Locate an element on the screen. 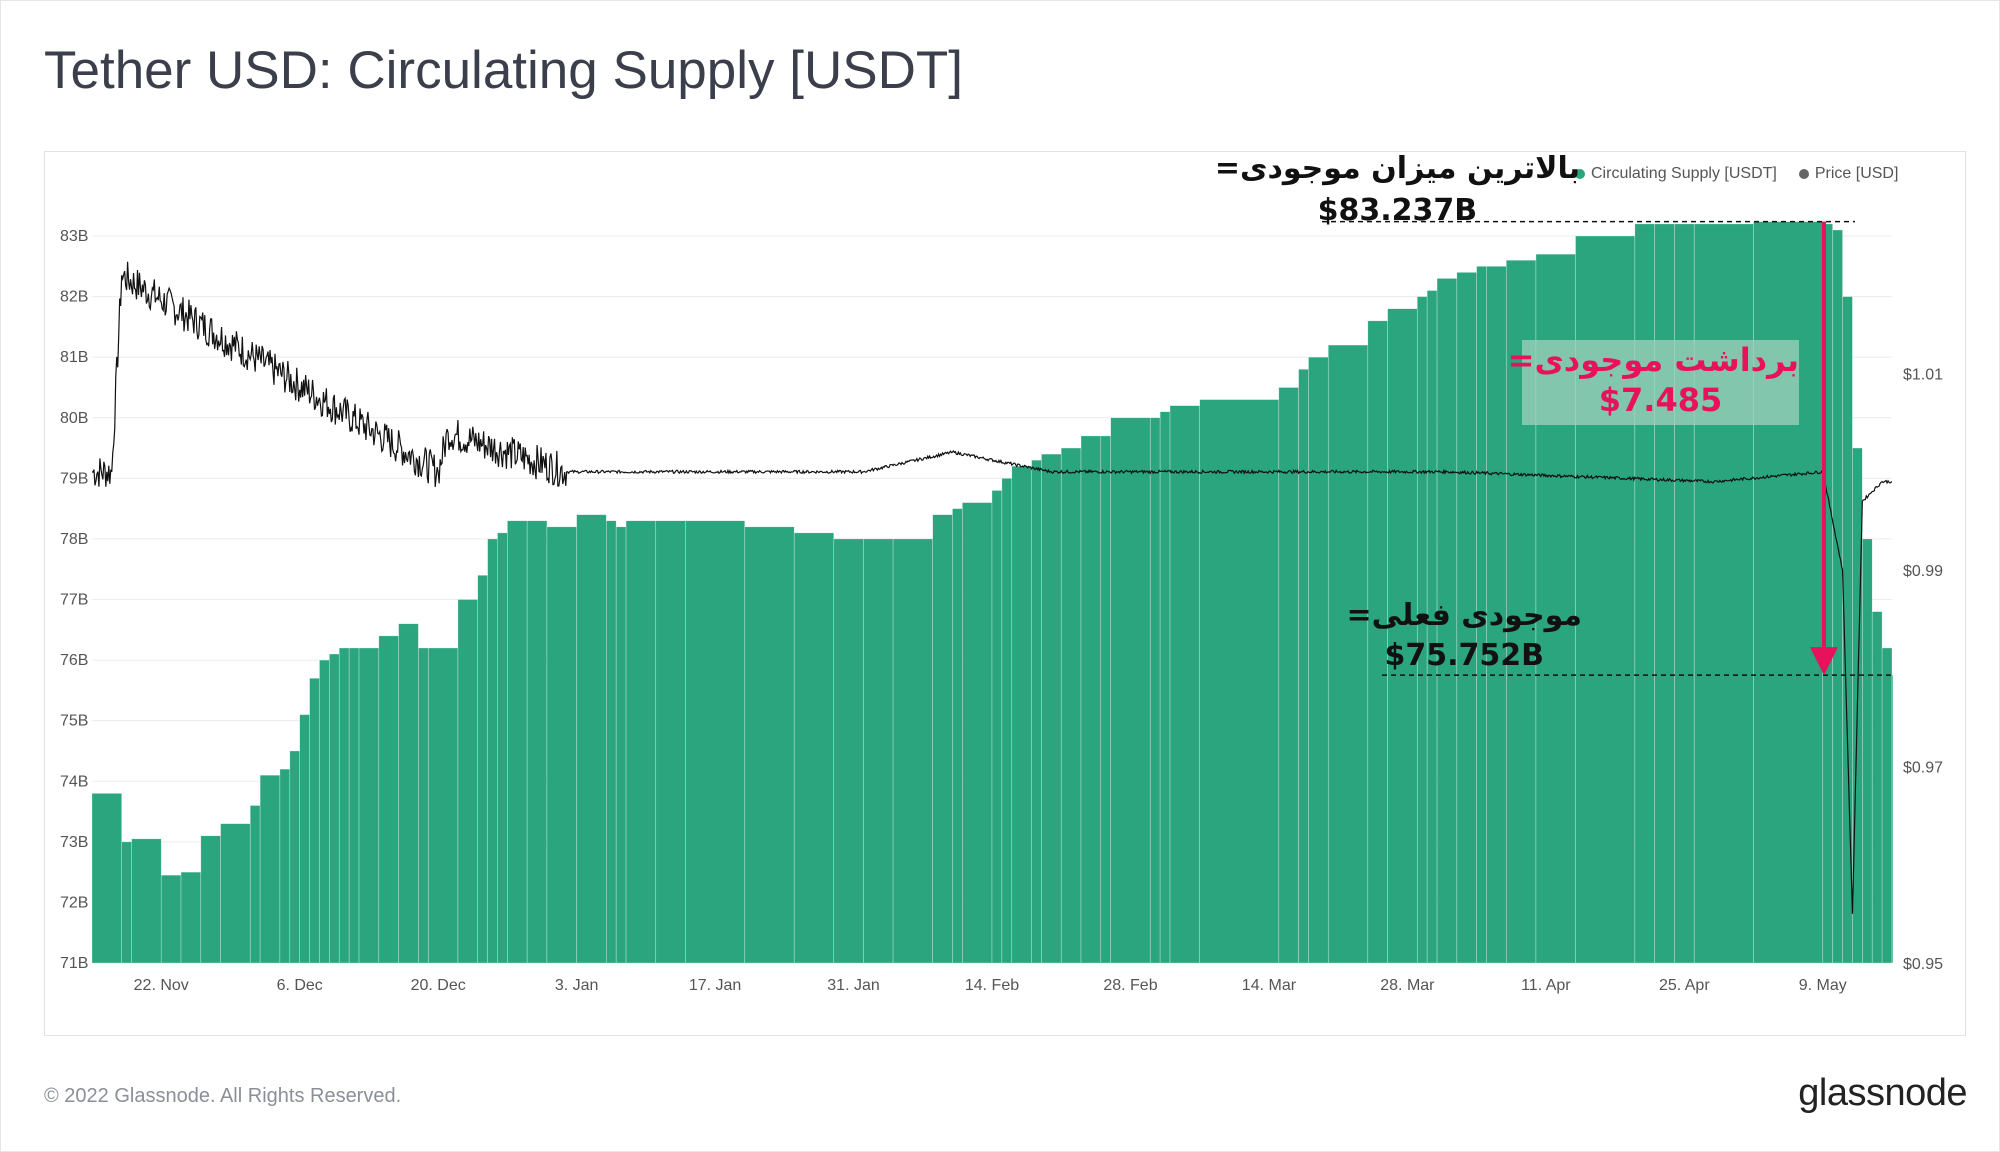  annotation-current-label: موجودی فعلی= is located at coordinates (1464, 615).